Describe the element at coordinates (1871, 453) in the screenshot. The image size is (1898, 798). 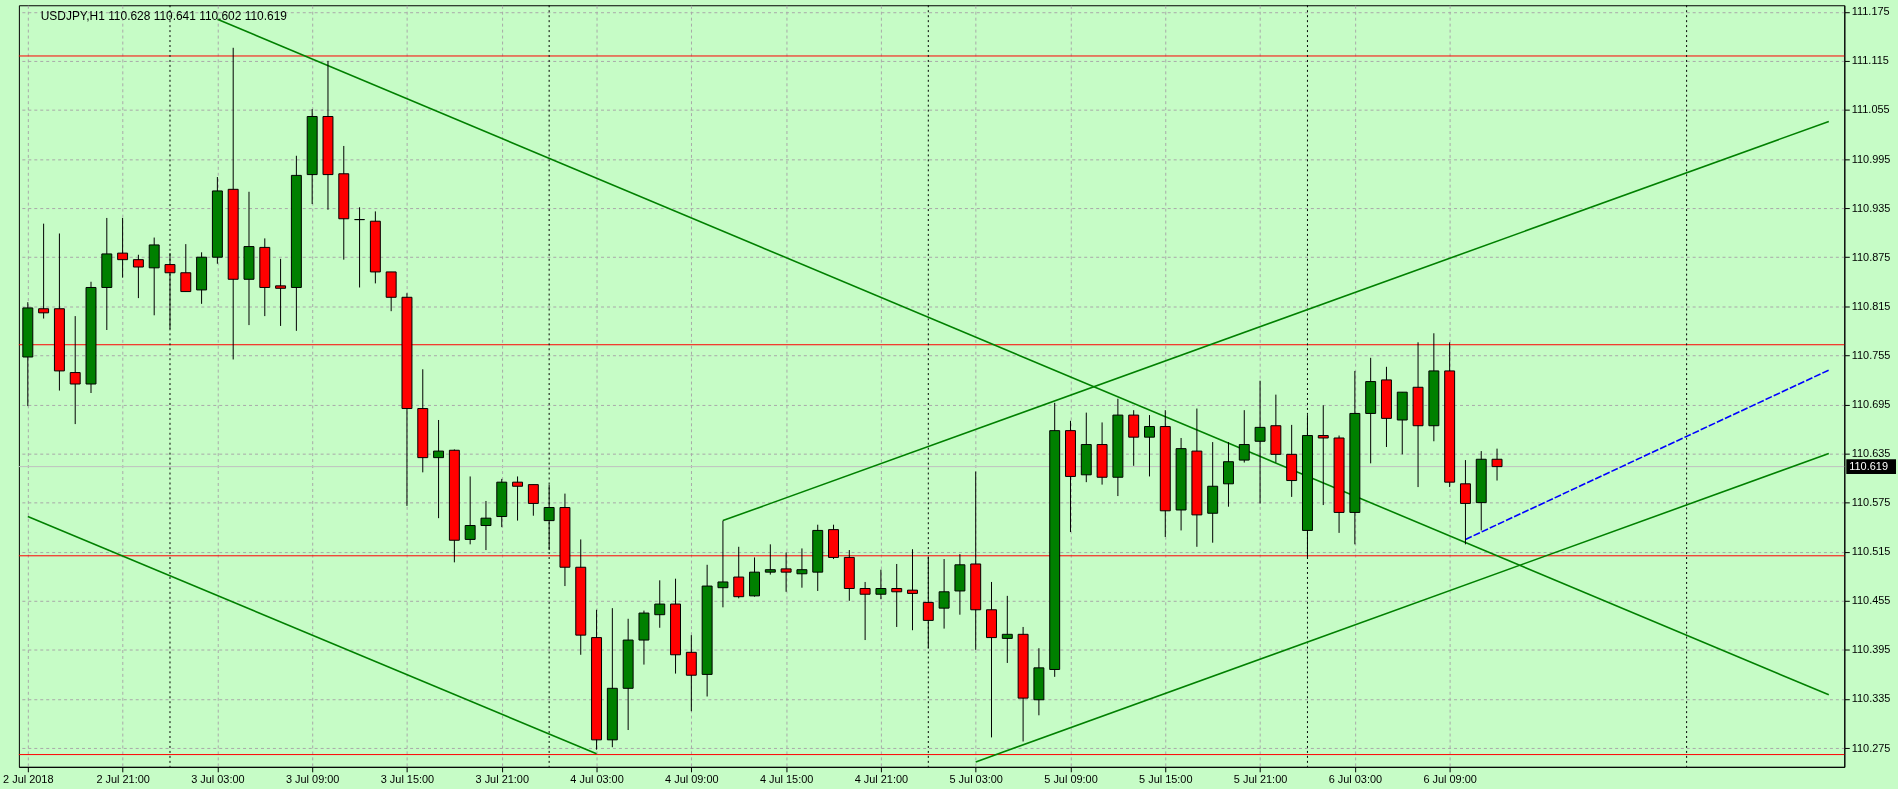
I see `y-tick-label: 110.635` at that location.